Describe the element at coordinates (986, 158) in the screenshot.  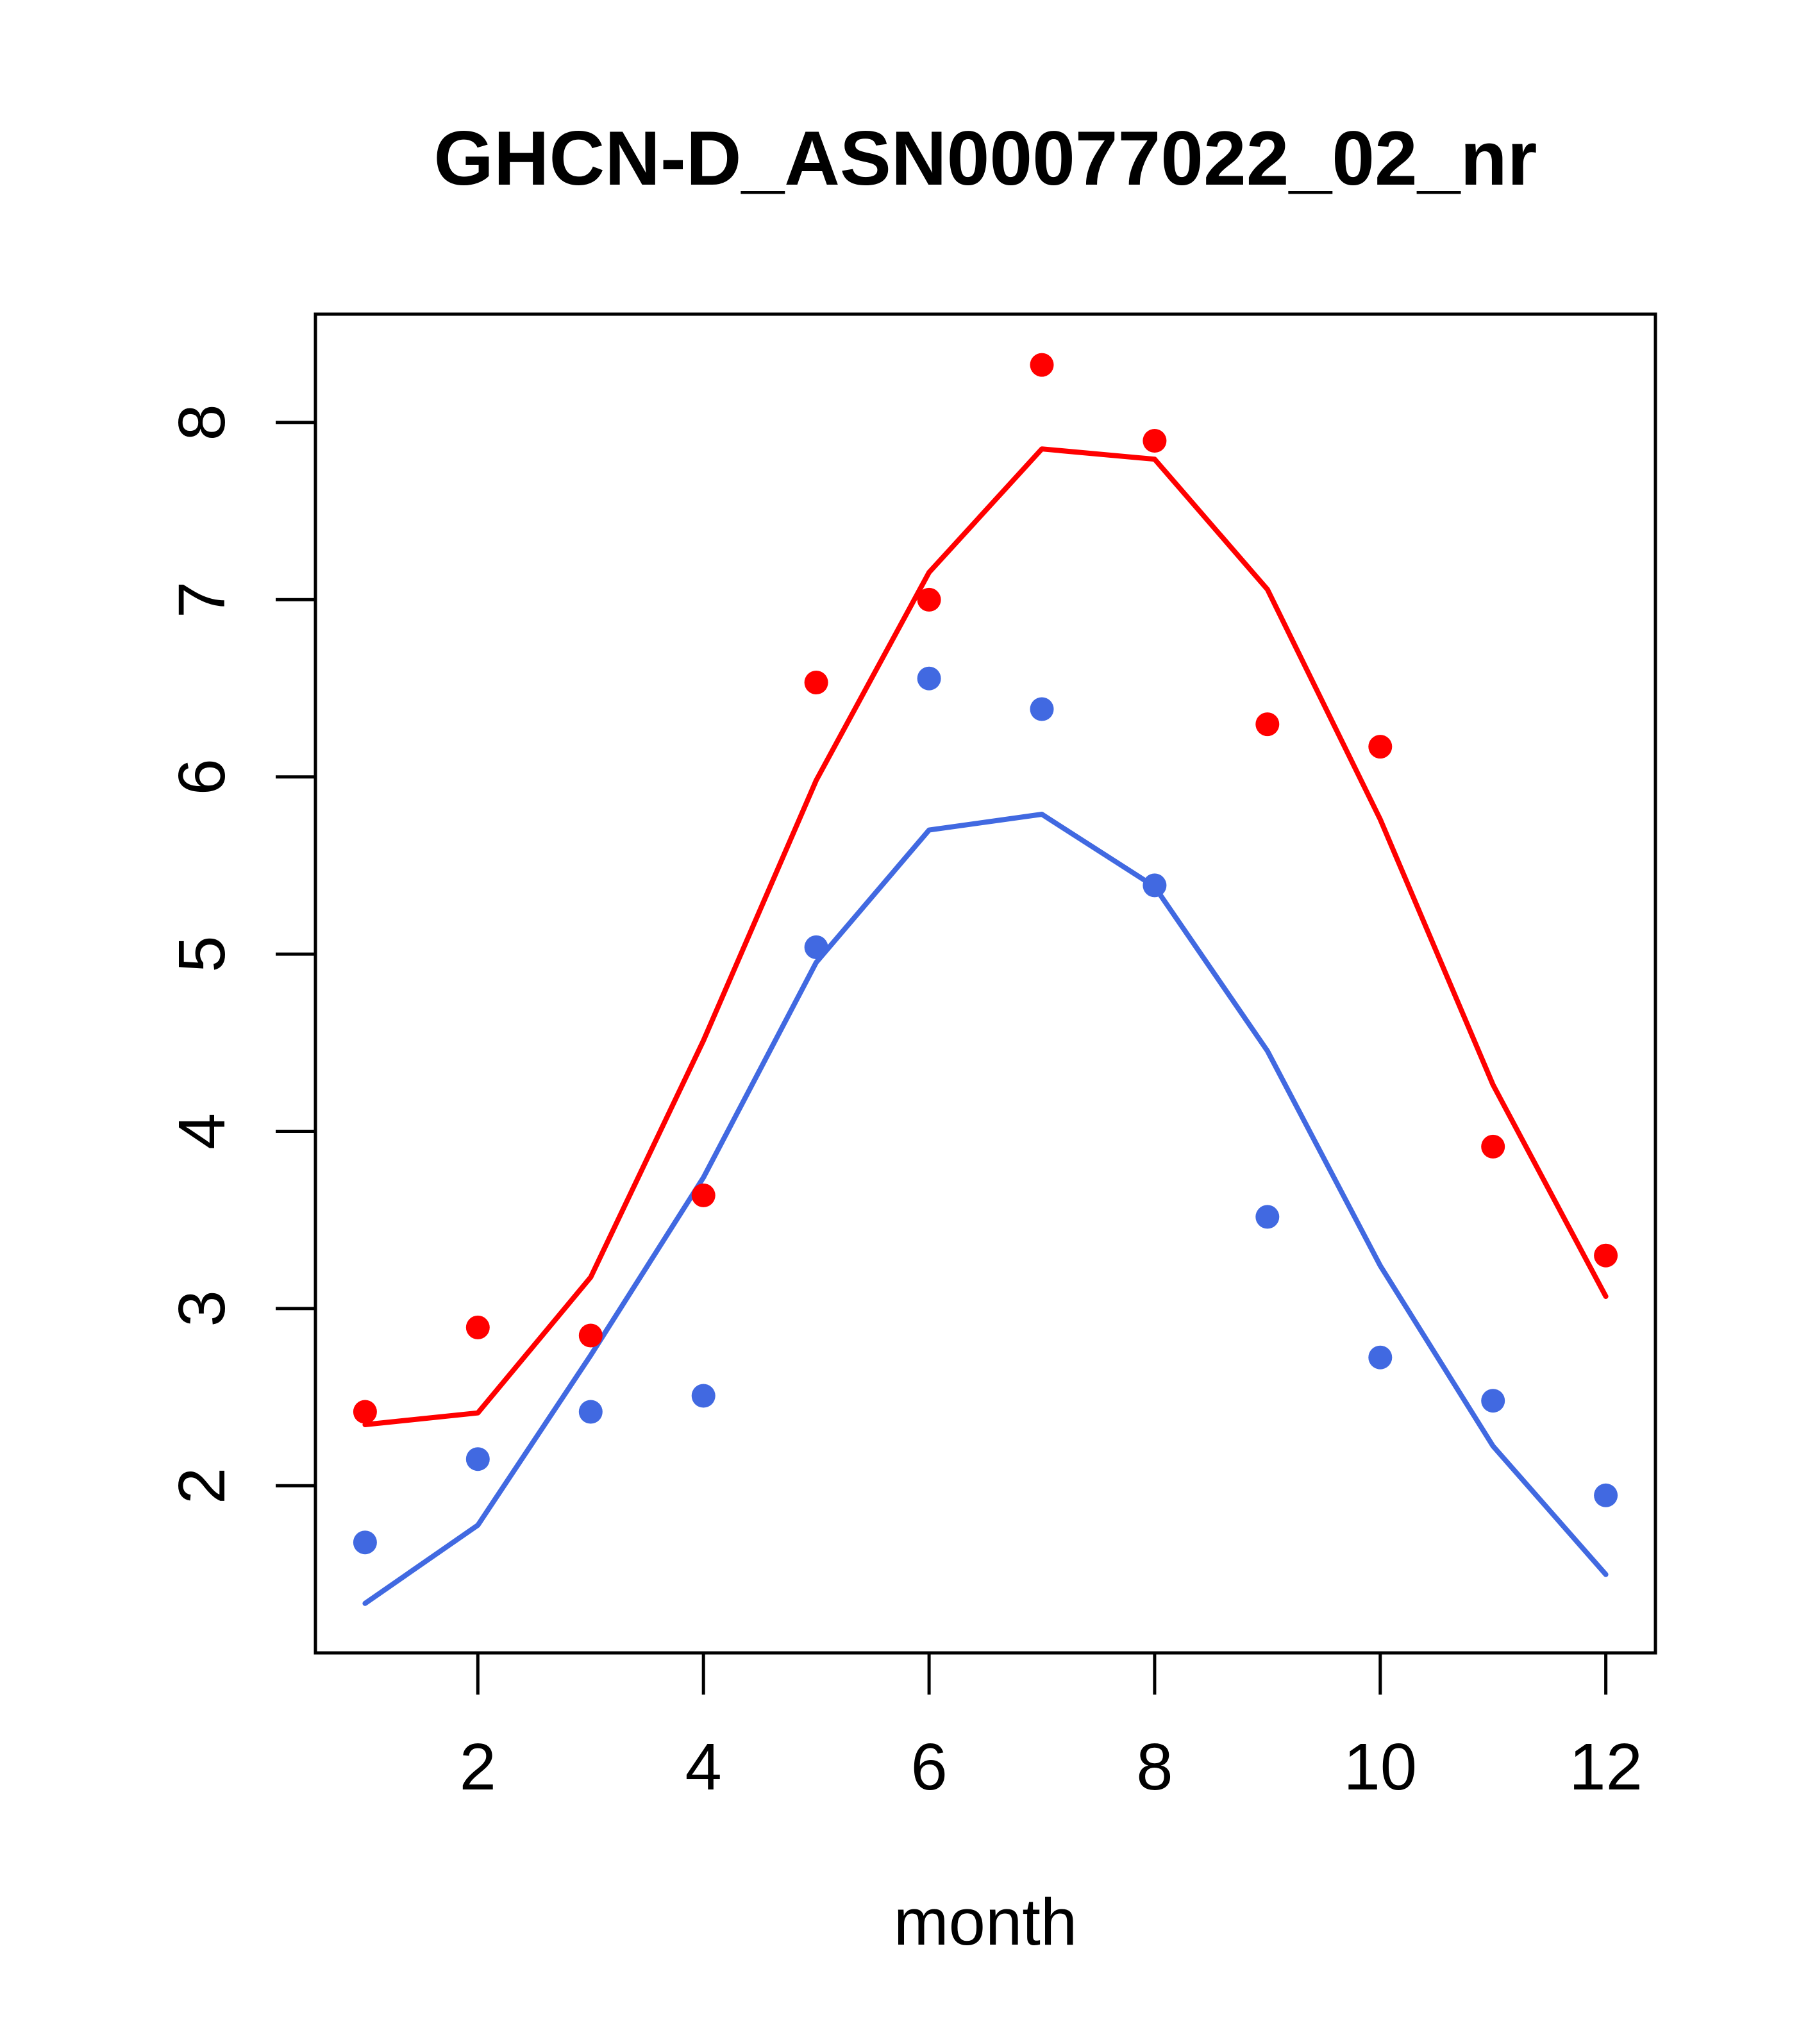
I see `svg-text: GHCN-D_ASN00077022_02_nr` at that location.